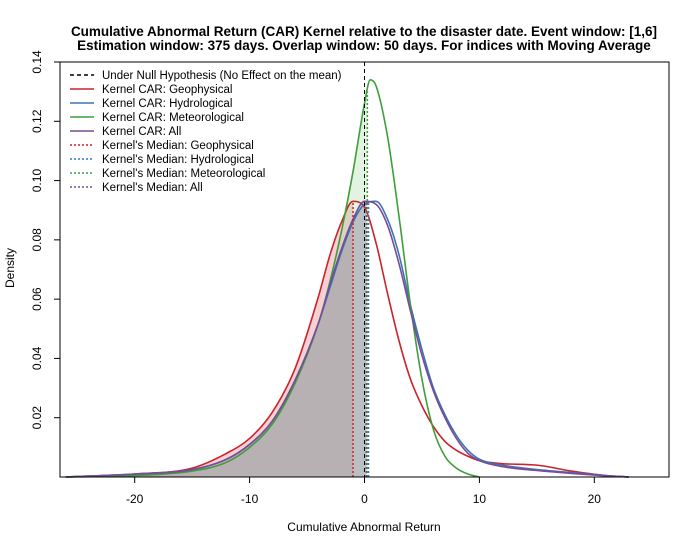  Describe the element at coordinates (37, 121) in the screenshot. I see `y-tick-label: 0.12` at that location.